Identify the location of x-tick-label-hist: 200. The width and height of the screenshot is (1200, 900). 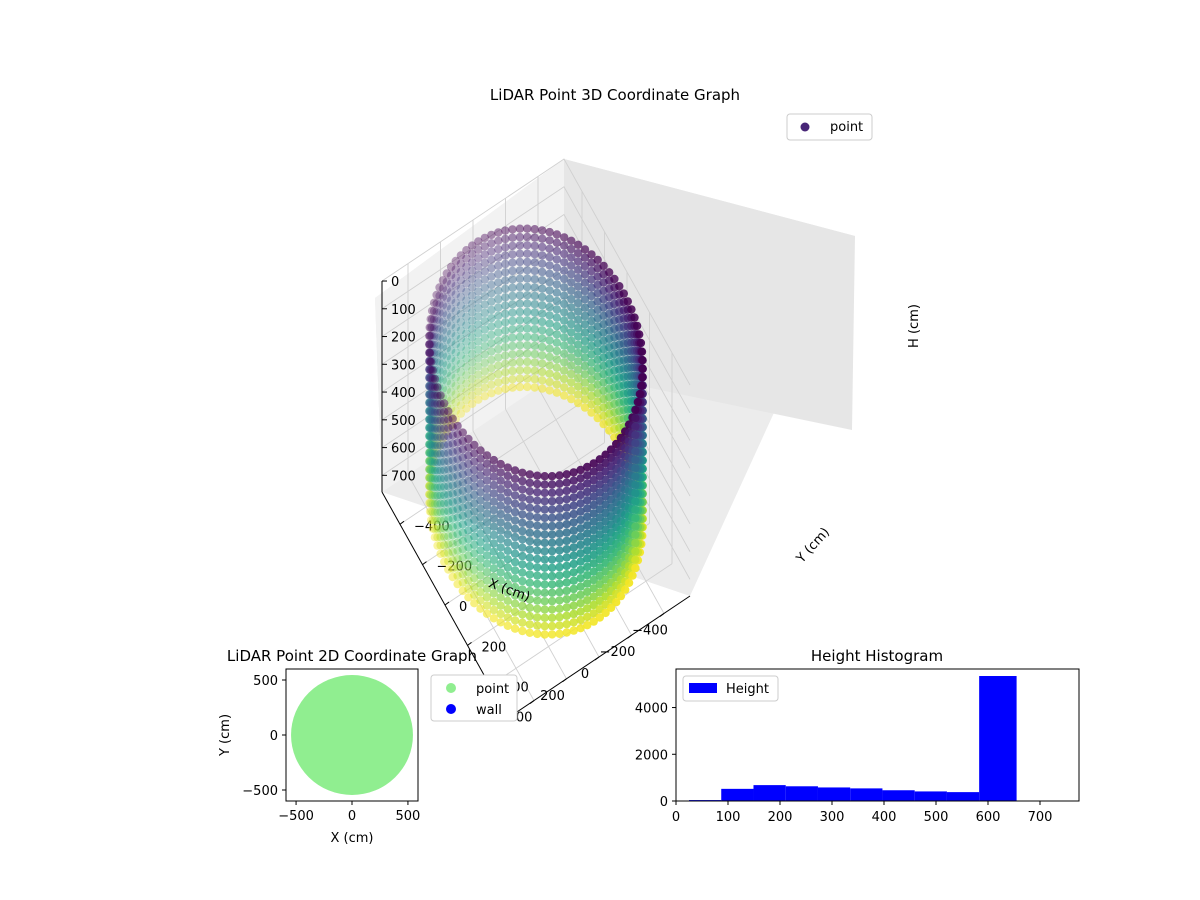
(780, 817).